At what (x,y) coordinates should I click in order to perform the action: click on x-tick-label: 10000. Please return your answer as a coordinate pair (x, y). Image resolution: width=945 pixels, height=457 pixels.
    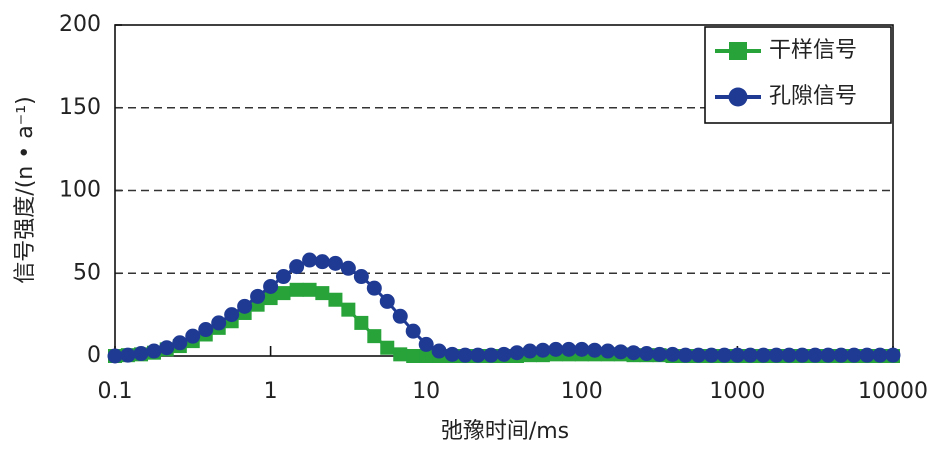
    Looking at the image, I should click on (893, 391).